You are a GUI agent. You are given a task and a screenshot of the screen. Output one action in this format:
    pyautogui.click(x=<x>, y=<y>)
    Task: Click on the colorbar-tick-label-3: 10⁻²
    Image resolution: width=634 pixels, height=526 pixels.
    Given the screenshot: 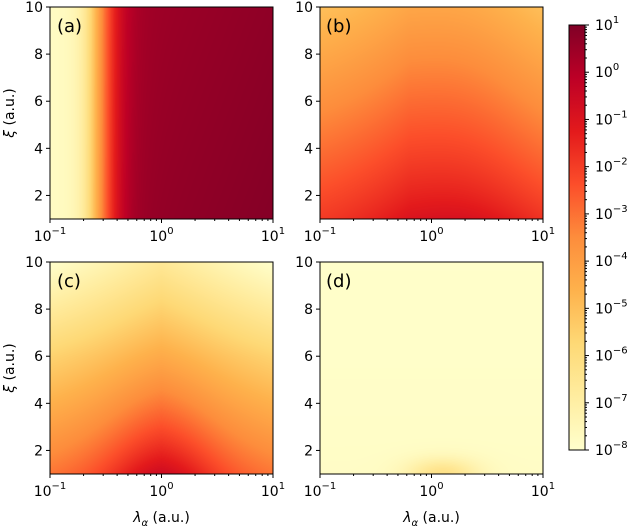 What is the action you would take?
    pyautogui.click(x=611, y=166)
    